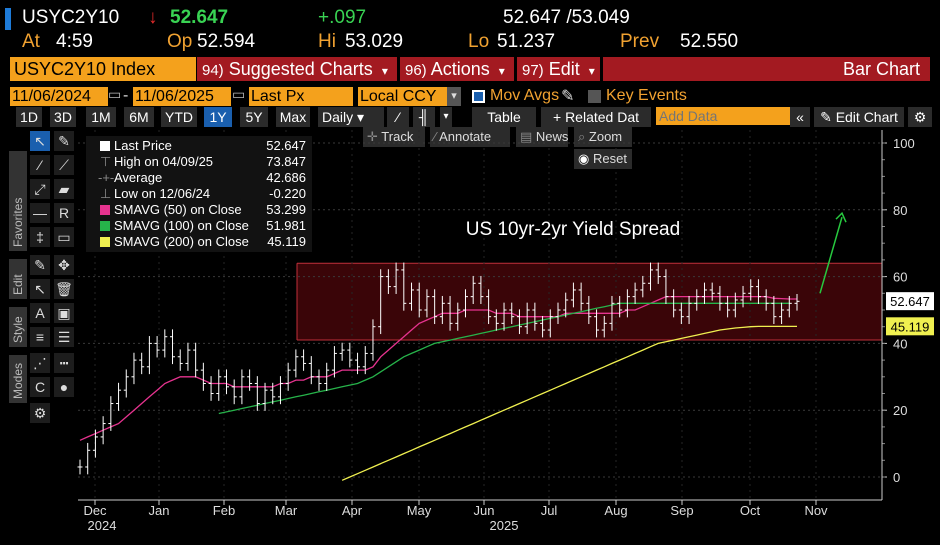 Image resolution: width=940 pixels, height=545 pixels. I want to click on low-marker-icon: ⊥, so click(106, 193).